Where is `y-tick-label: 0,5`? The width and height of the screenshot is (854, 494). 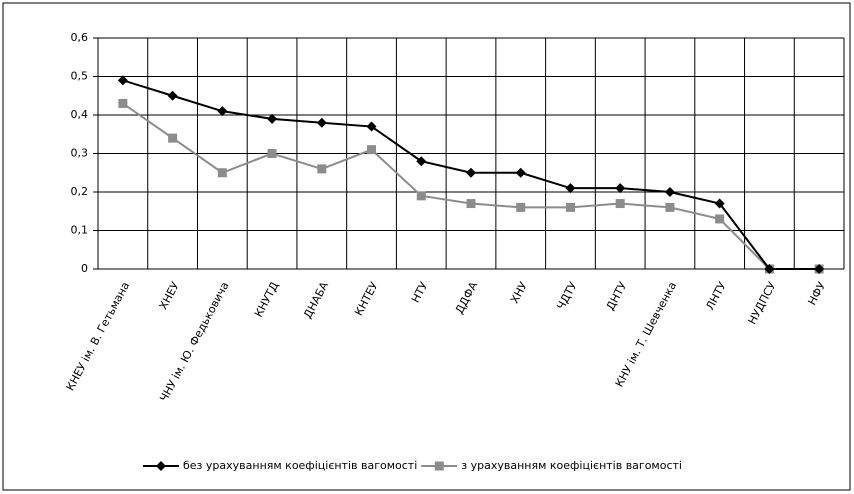
y-tick-label: 0,5 is located at coordinates (80, 76).